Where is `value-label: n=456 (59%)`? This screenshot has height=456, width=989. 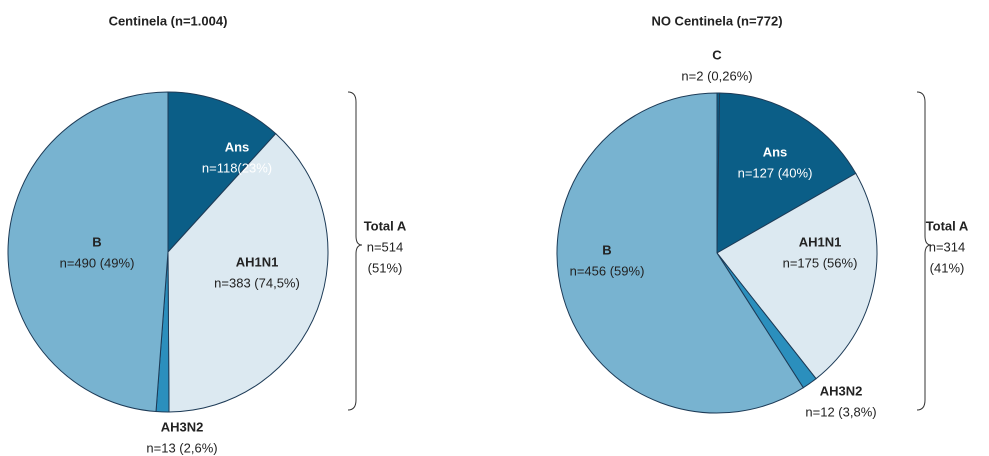 value-label: n=456 (59%) is located at coordinates (607, 270).